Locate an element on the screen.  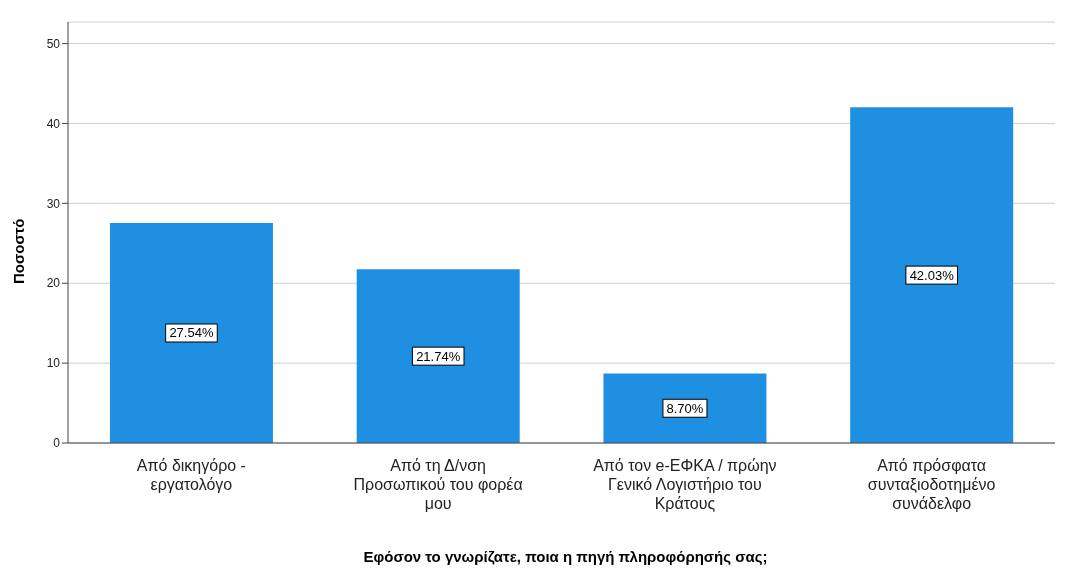
data-label: 27.54% is located at coordinates (191, 333).